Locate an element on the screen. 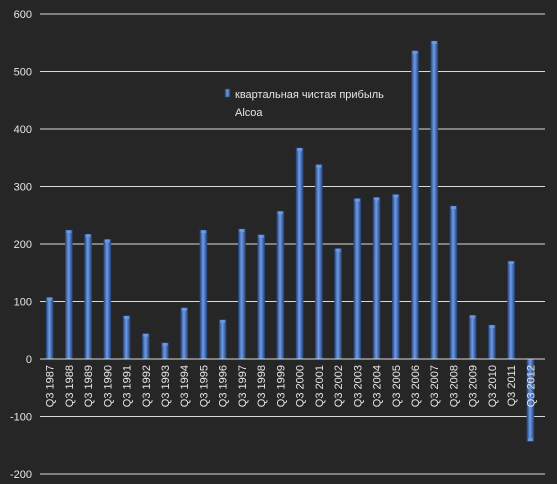 The width and height of the screenshot is (557, 484). x-tick-label: Q3 1992 is located at coordinates (147, 386).